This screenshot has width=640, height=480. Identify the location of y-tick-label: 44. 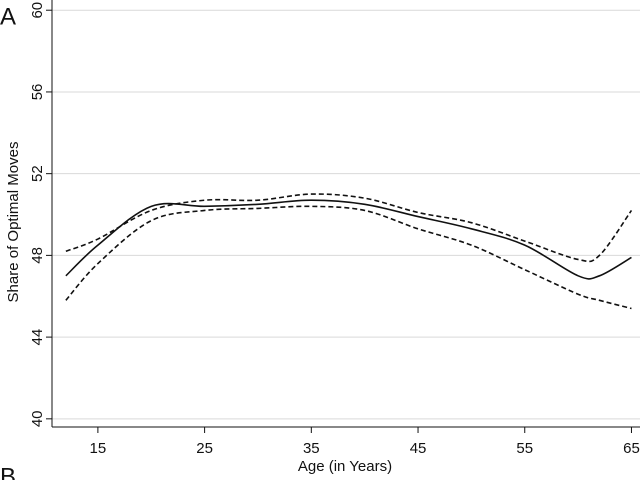
(37, 337).